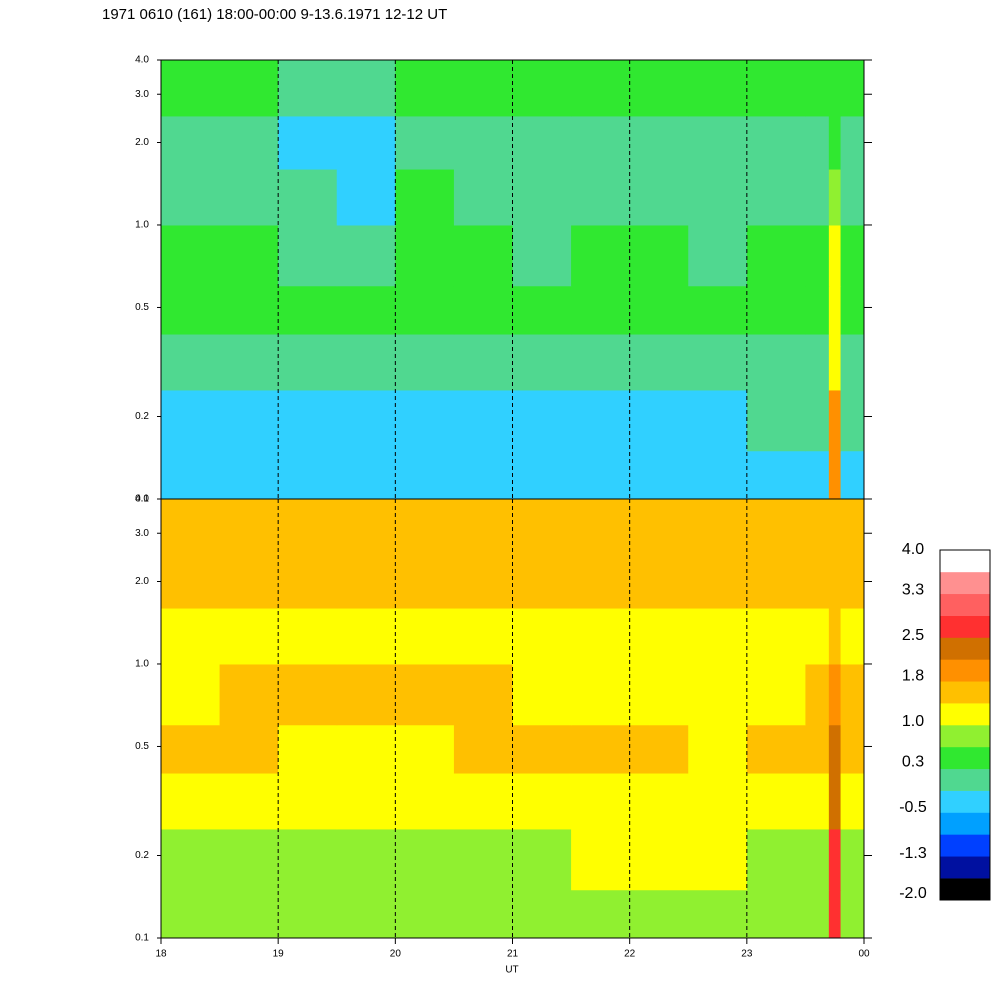 The image size is (1000, 1005). What do you see at coordinates (913, 589) in the screenshot?
I see `colorbar-tick-label: 3.3` at bounding box center [913, 589].